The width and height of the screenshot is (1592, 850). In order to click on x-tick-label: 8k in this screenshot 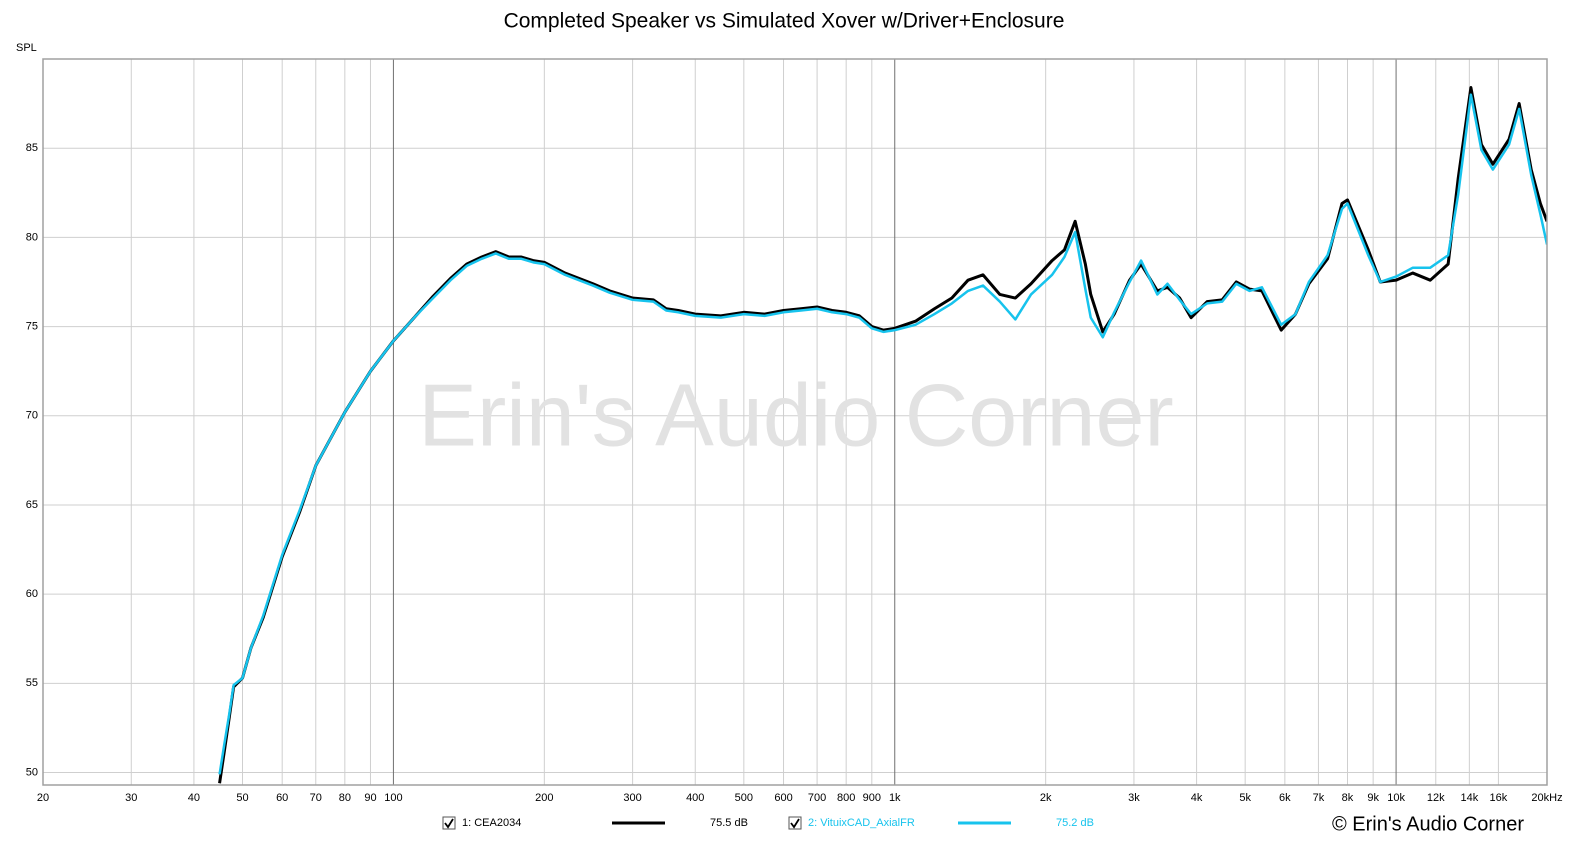, I will do `click(1348, 798)`.